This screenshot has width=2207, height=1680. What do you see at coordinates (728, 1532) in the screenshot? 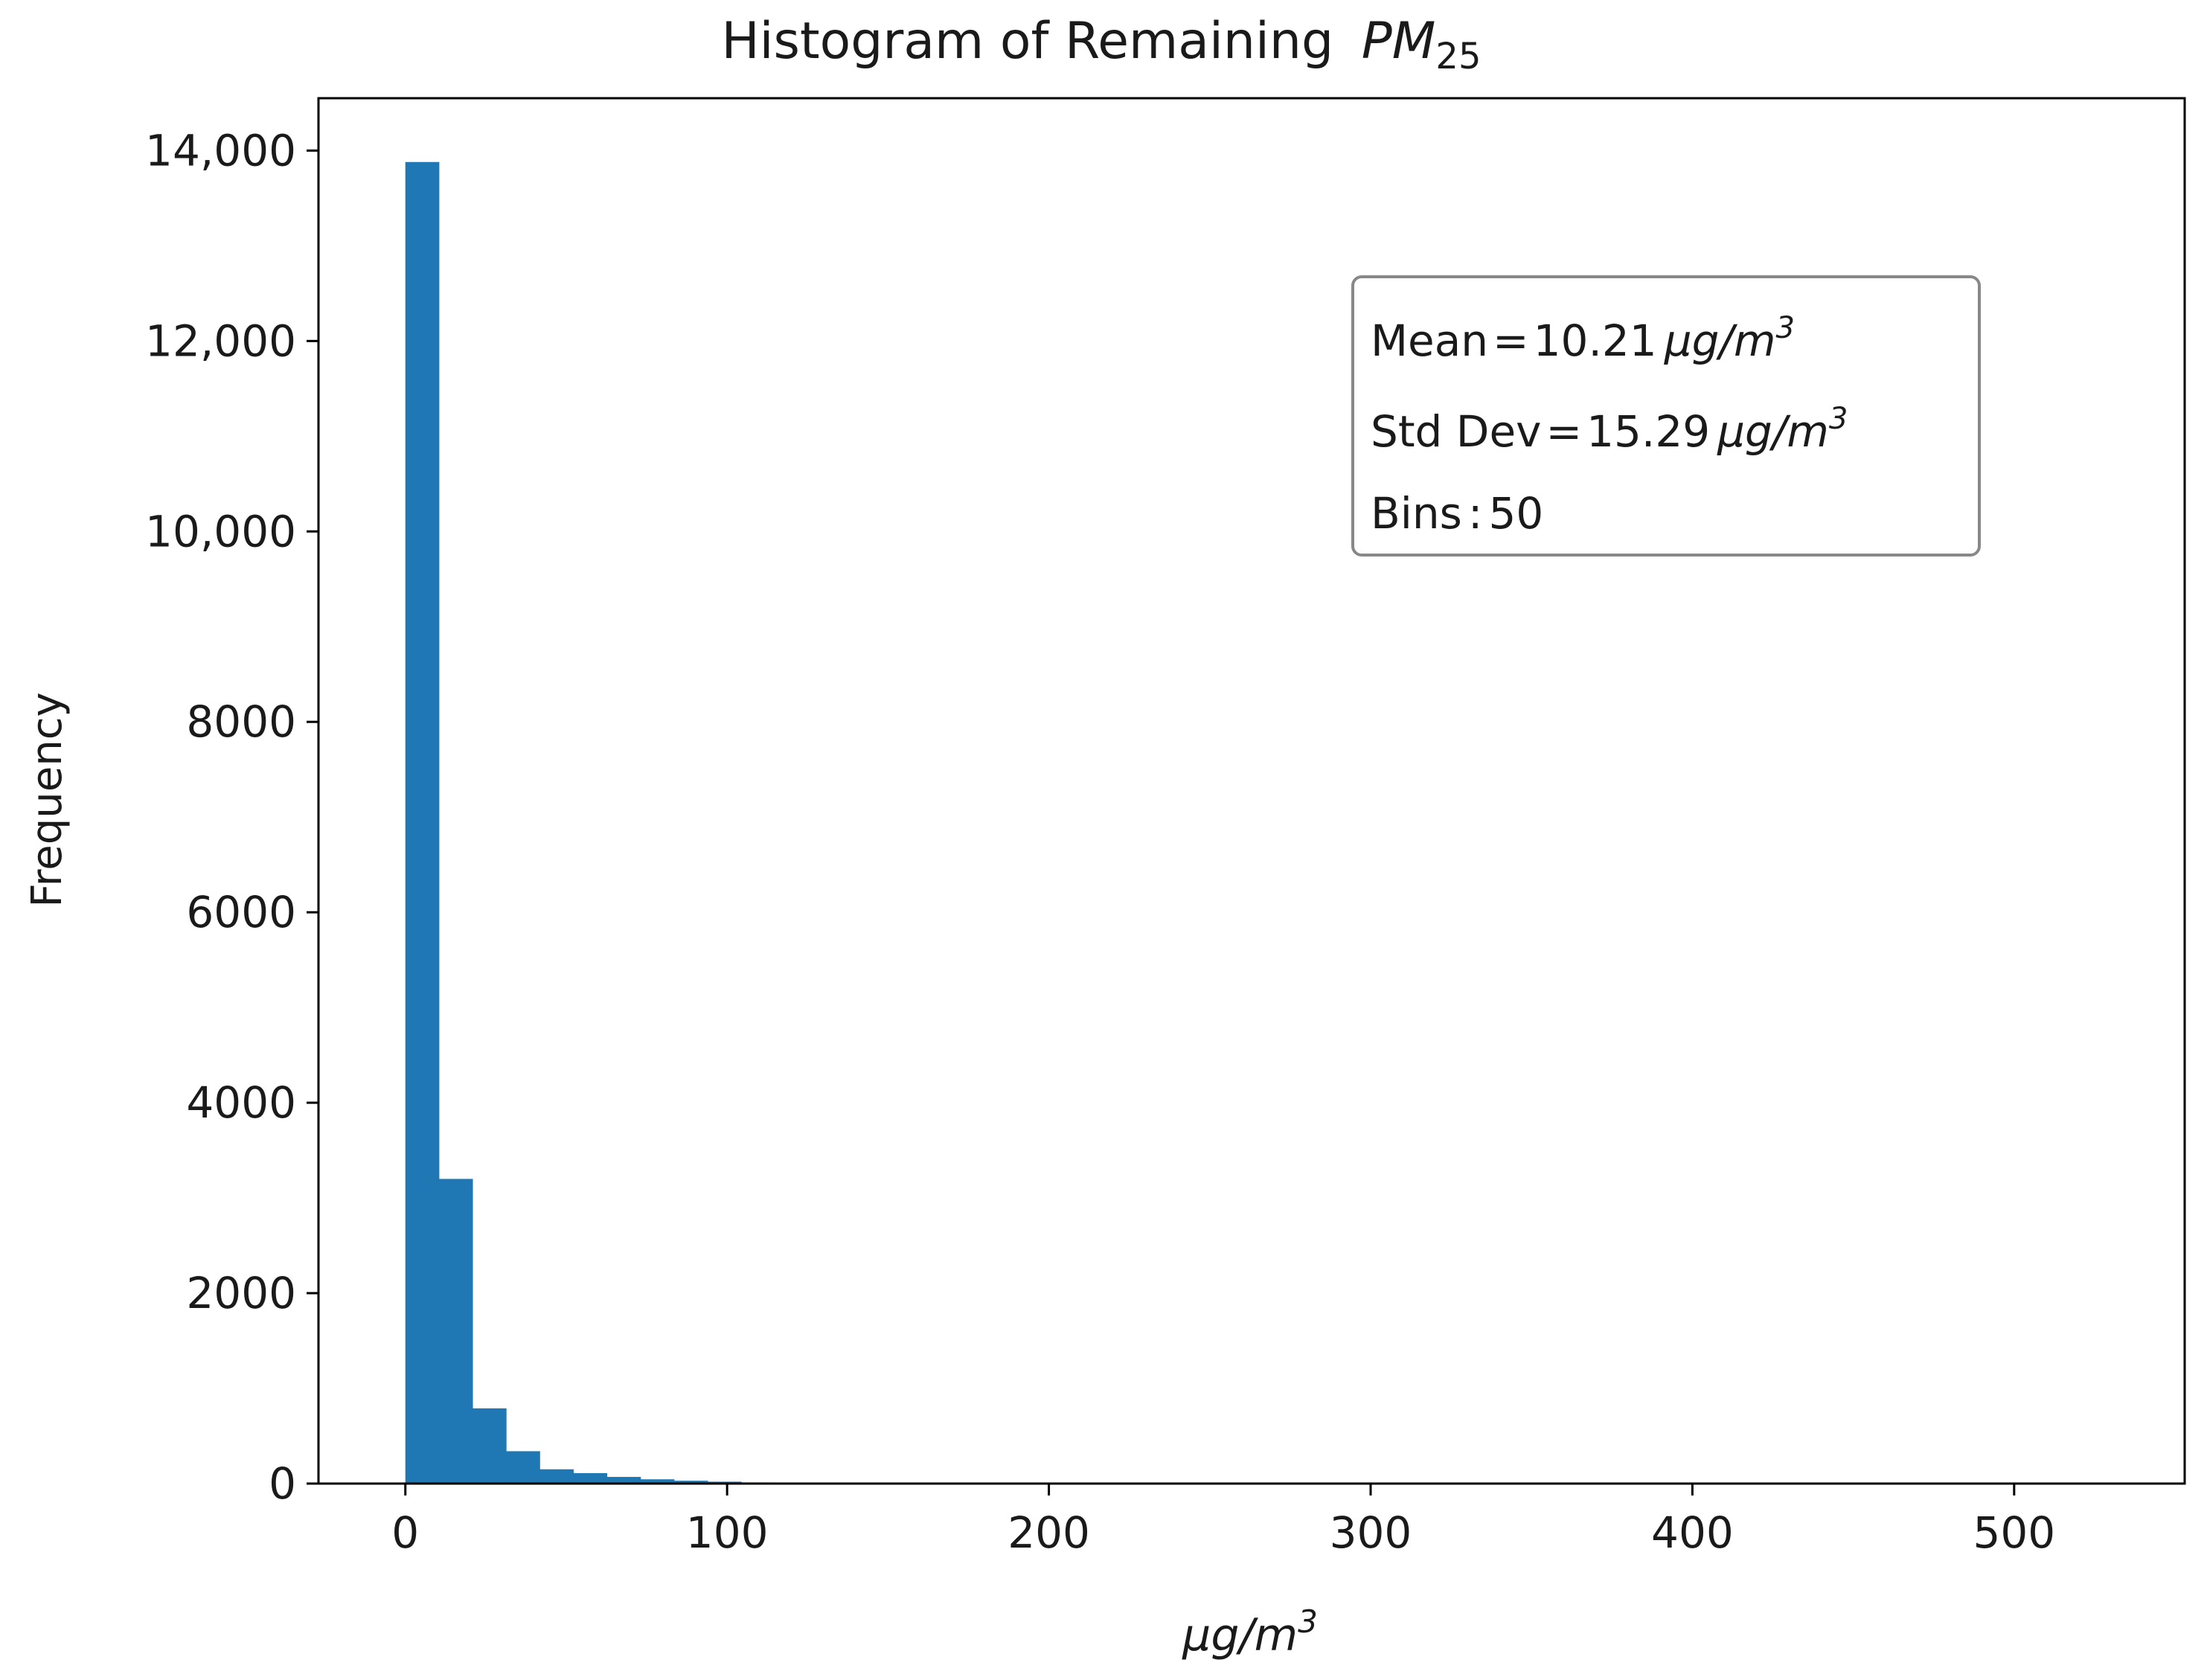
I see `x-tick-label: 100` at bounding box center [728, 1532].